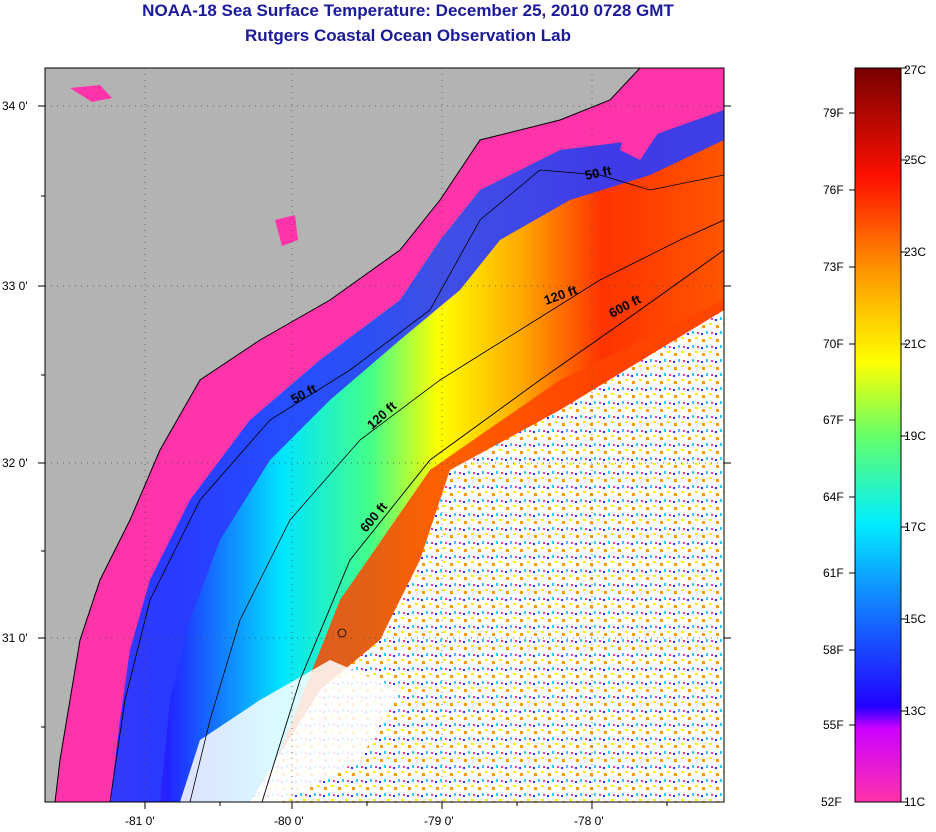 The width and height of the screenshot is (936, 832). I want to click on colorbar-ticks, so click(878, 435).